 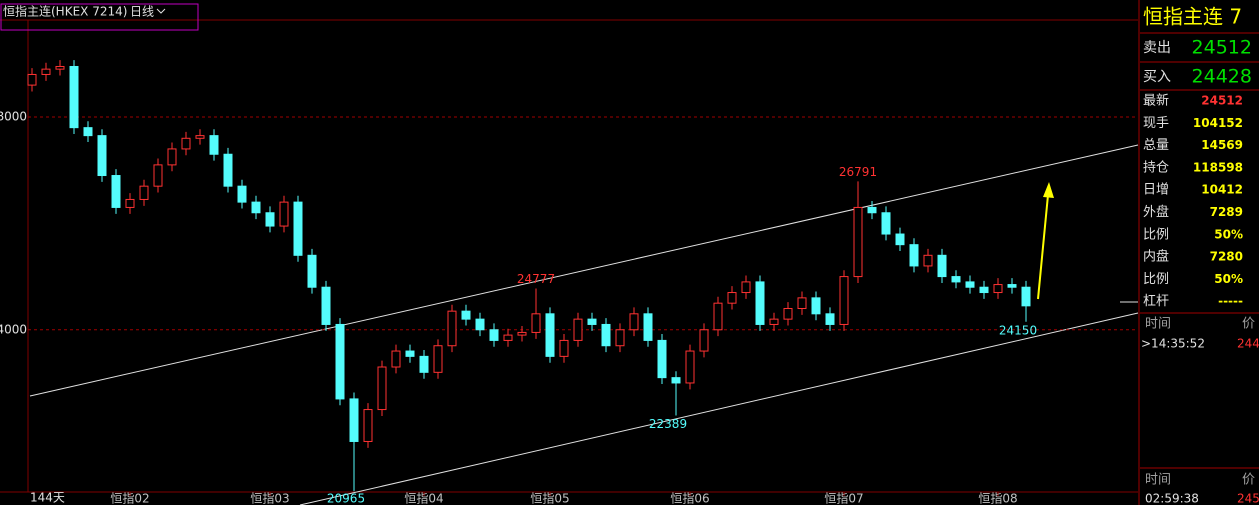 I want to click on low-label: 20965, so click(x=346, y=498).